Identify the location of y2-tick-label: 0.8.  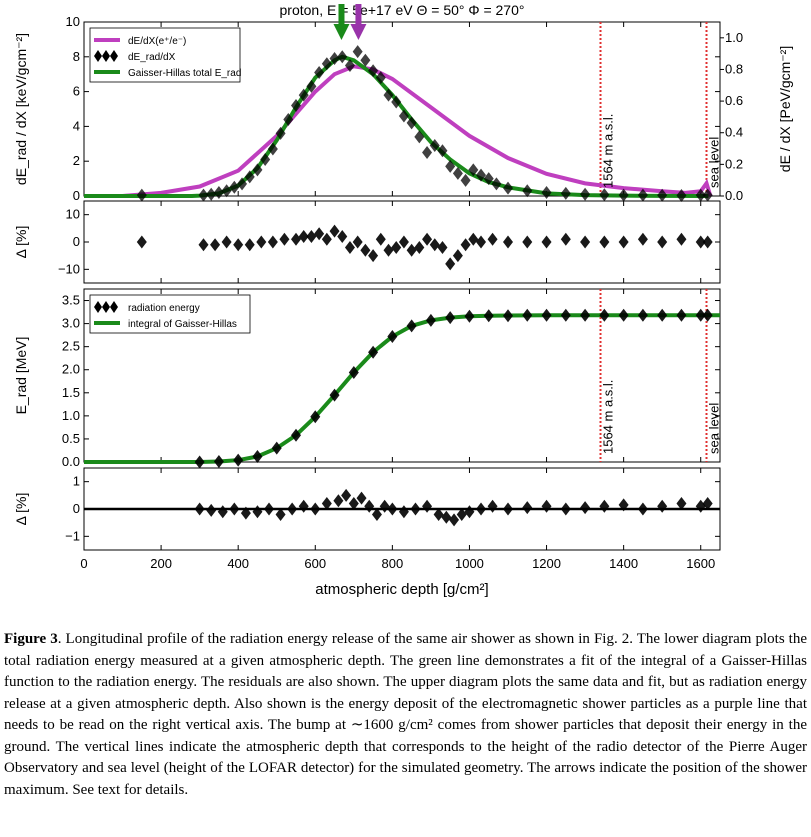
(734, 68).